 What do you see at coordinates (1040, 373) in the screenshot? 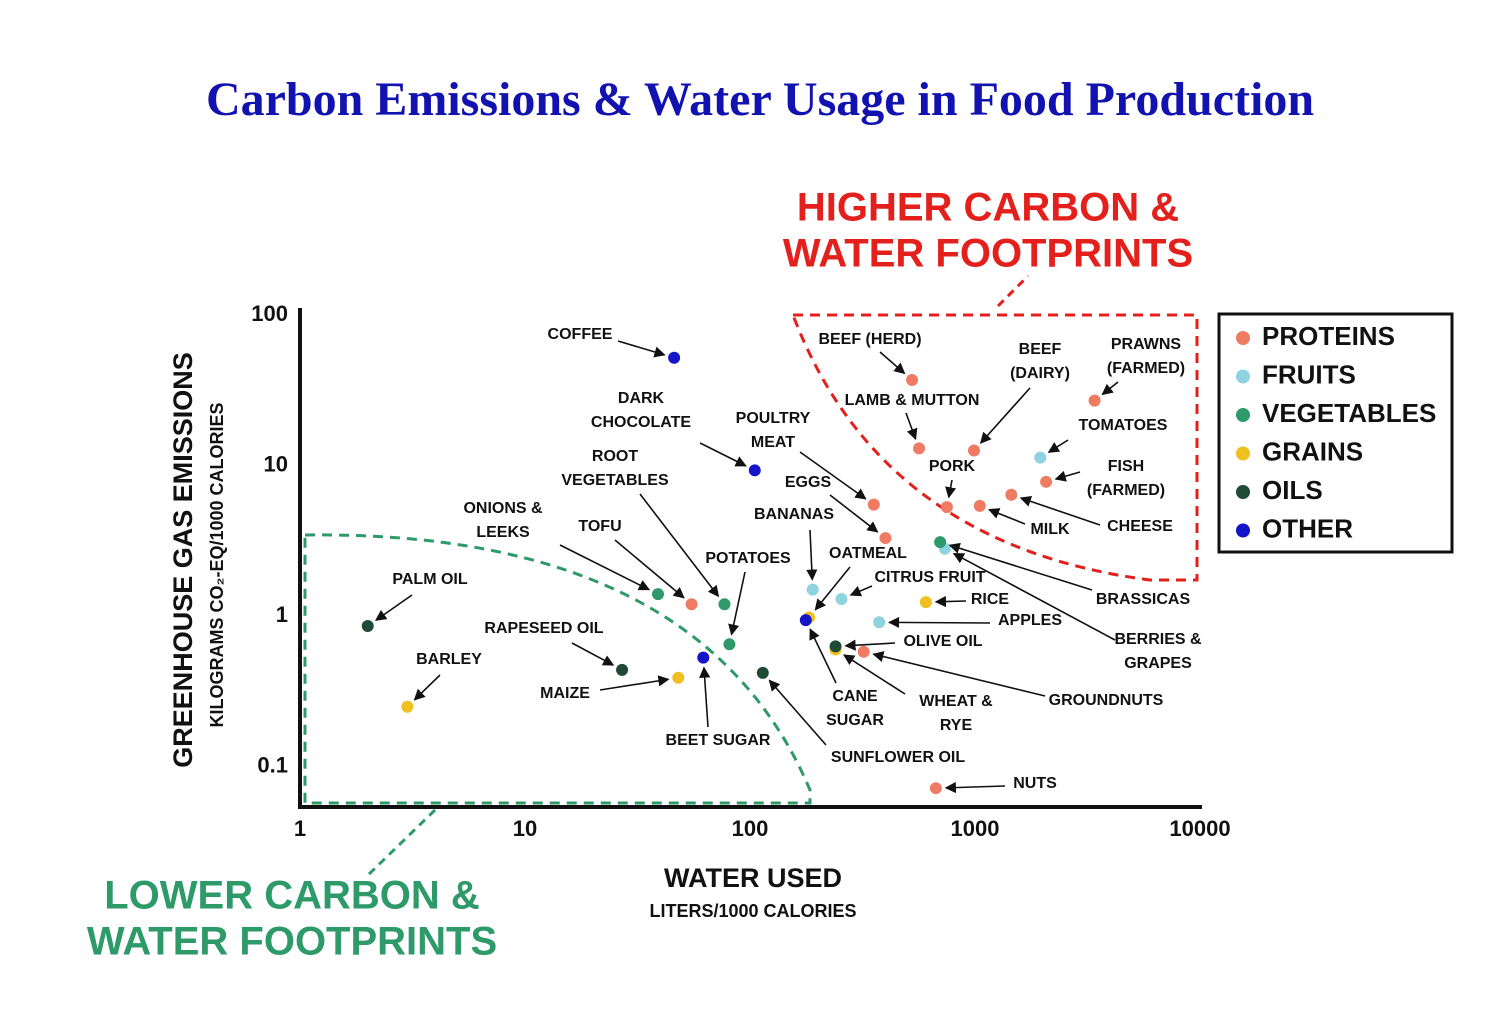
I see `point-label: (DAIRY)` at bounding box center [1040, 373].